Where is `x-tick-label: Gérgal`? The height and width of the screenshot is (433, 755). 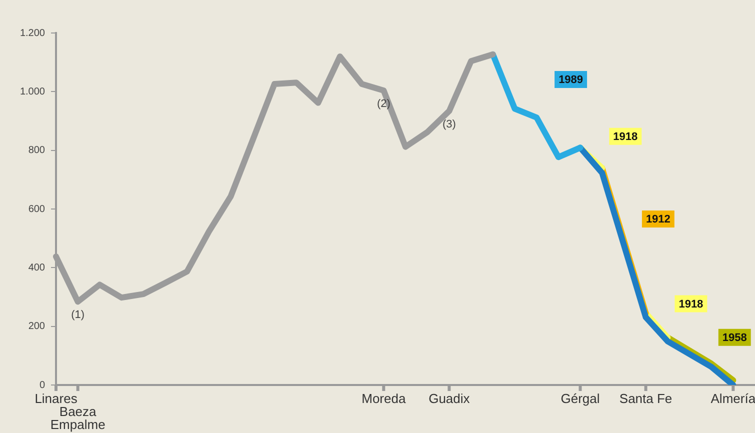 x-tick-label: Gérgal is located at coordinates (580, 398).